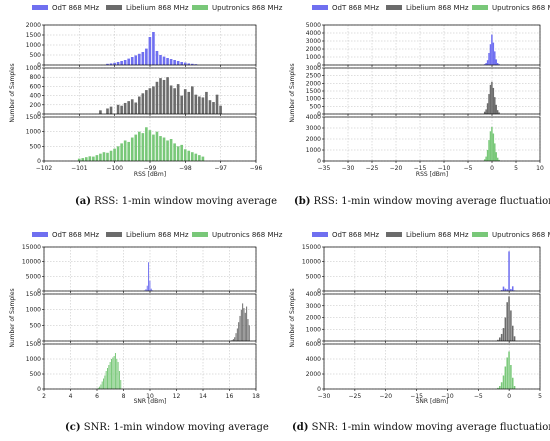 This screenshot has height=441, width=550. What do you see at coordinates (184, 201) in the screenshot?
I see `caption-text: RSS: 1-min window moving average` at bounding box center [184, 201].